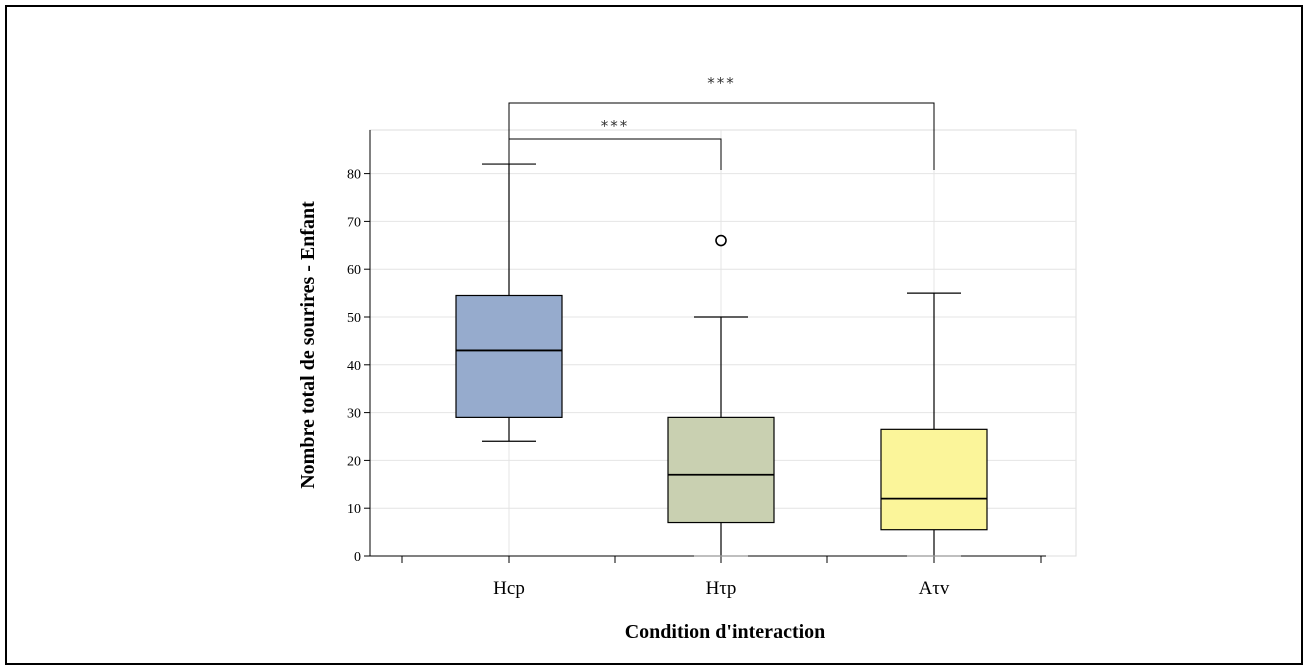  Describe the element at coordinates (354, 366) in the screenshot. I see `y-tick-label: 40` at that location.